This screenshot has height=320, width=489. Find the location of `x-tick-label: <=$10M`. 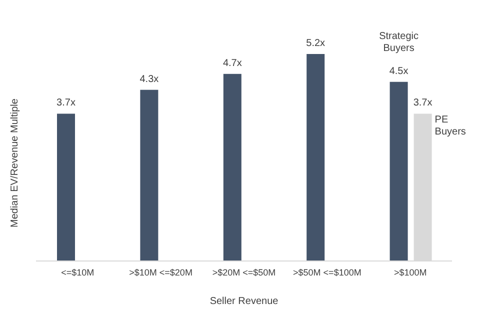

x-tick-label: <=$10M is located at coordinates (77, 272).